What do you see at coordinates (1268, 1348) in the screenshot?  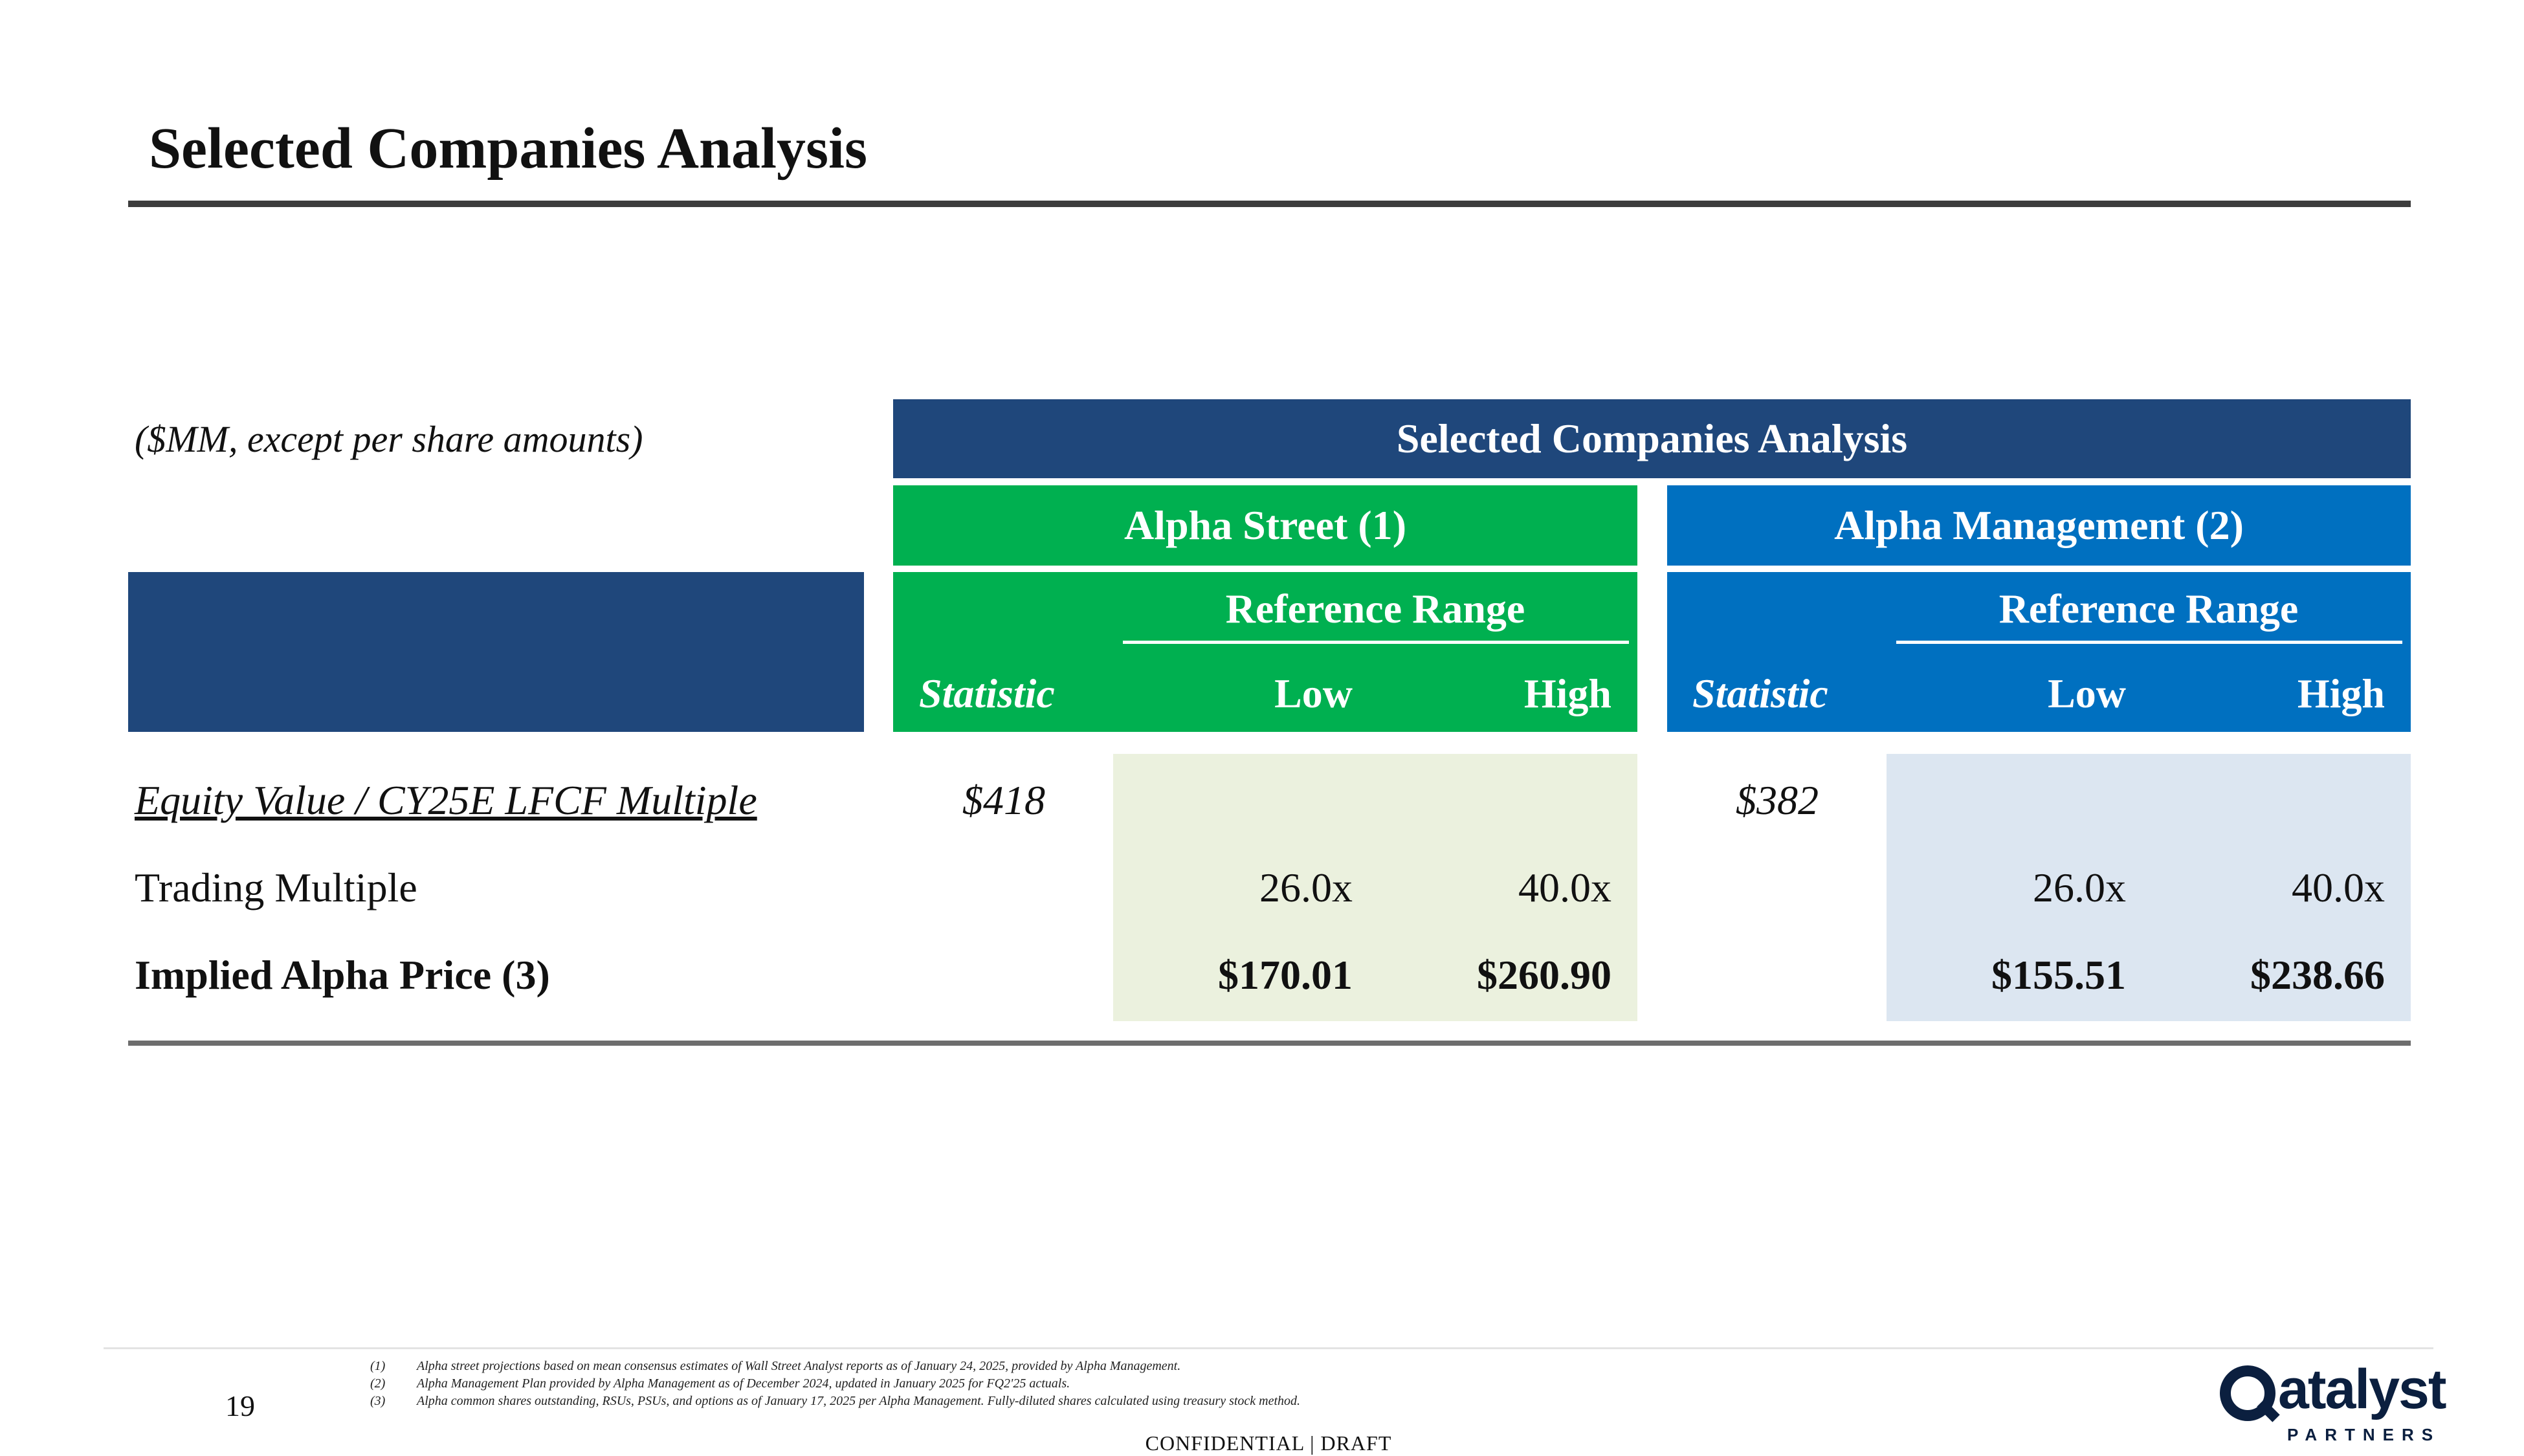 I see `footer-divider` at bounding box center [1268, 1348].